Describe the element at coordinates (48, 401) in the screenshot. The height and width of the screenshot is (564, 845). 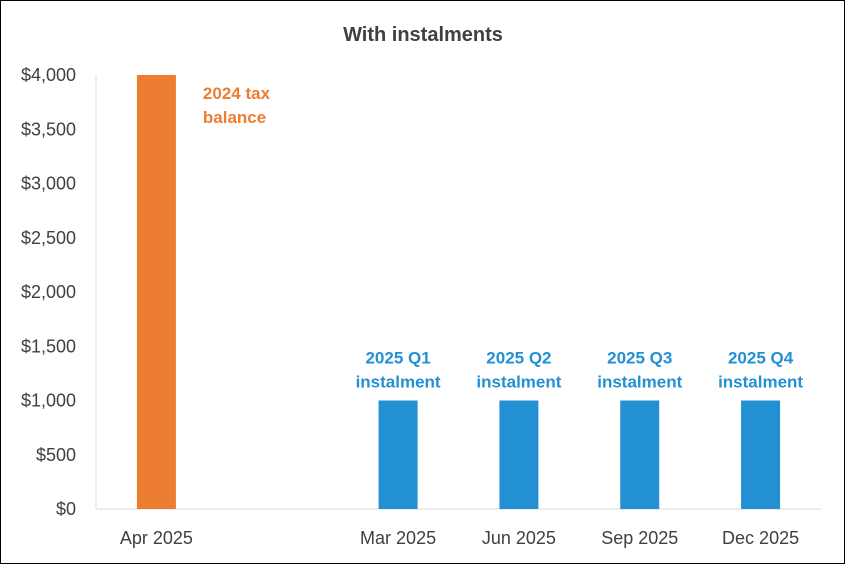
I see `y-tick-label: $1,000` at that location.